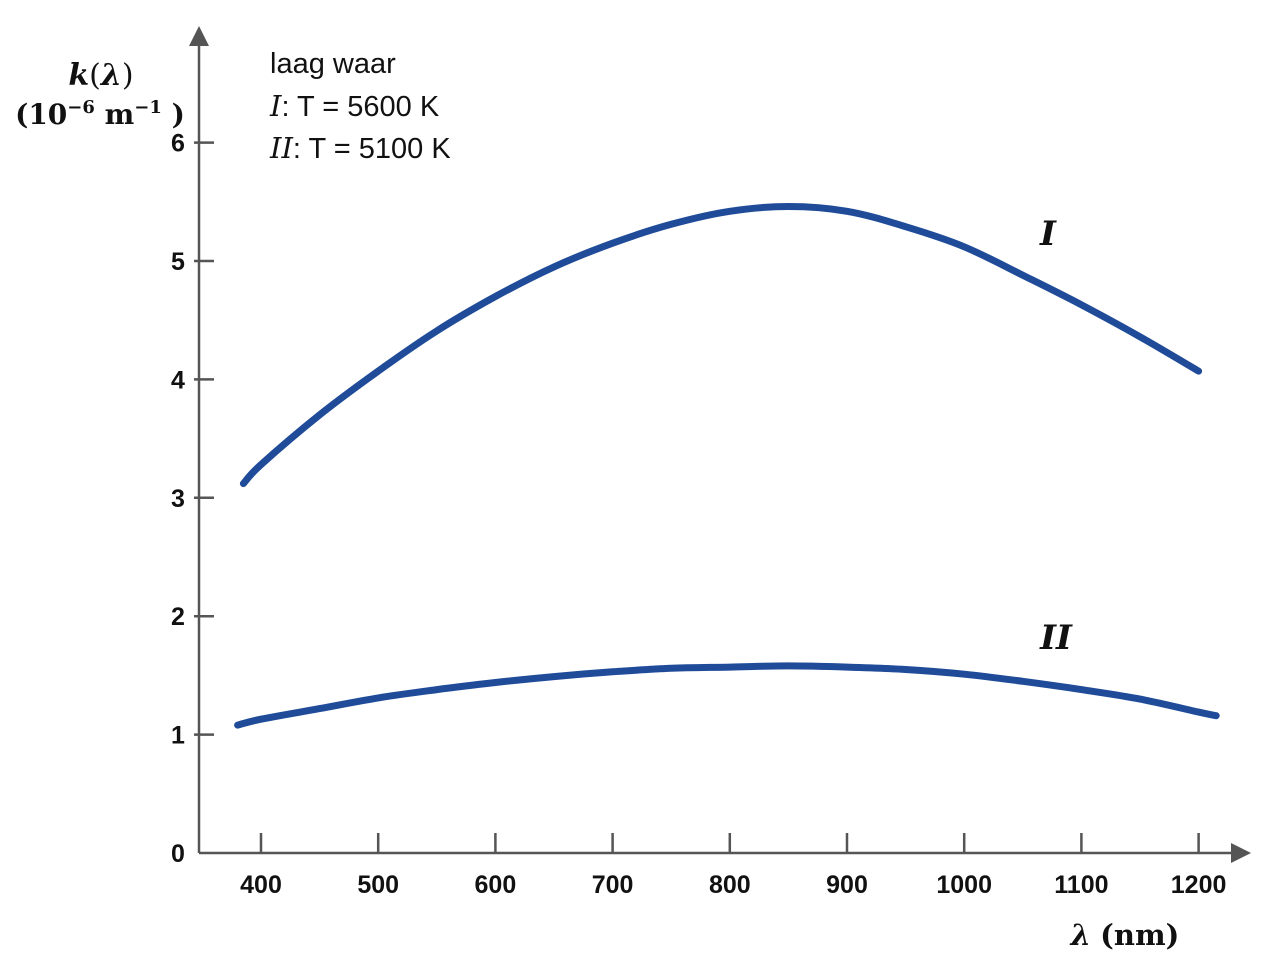  What do you see at coordinates (727, 695) in the screenshot?
I see `series-line-ii` at bounding box center [727, 695].